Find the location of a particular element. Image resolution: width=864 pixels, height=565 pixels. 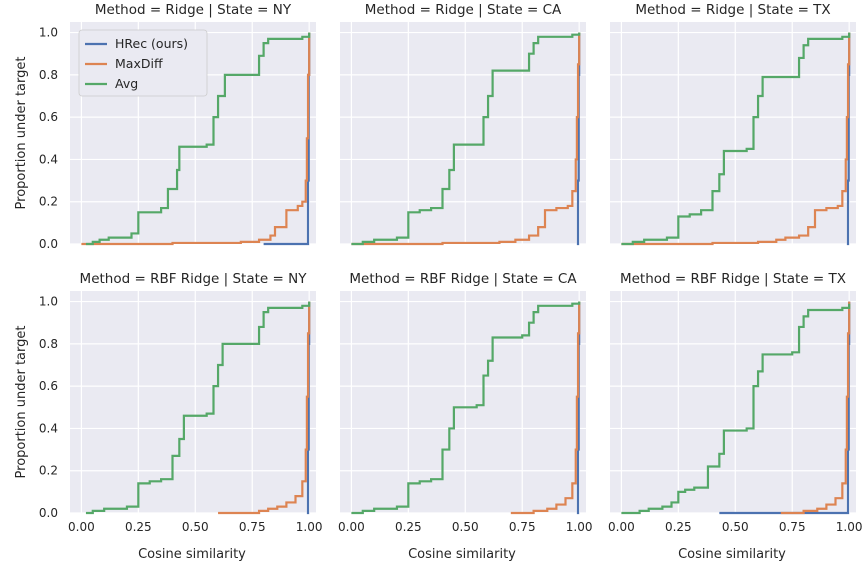

panel-title: Method = Ridge | State = TX is located at coordinates (732, 10).